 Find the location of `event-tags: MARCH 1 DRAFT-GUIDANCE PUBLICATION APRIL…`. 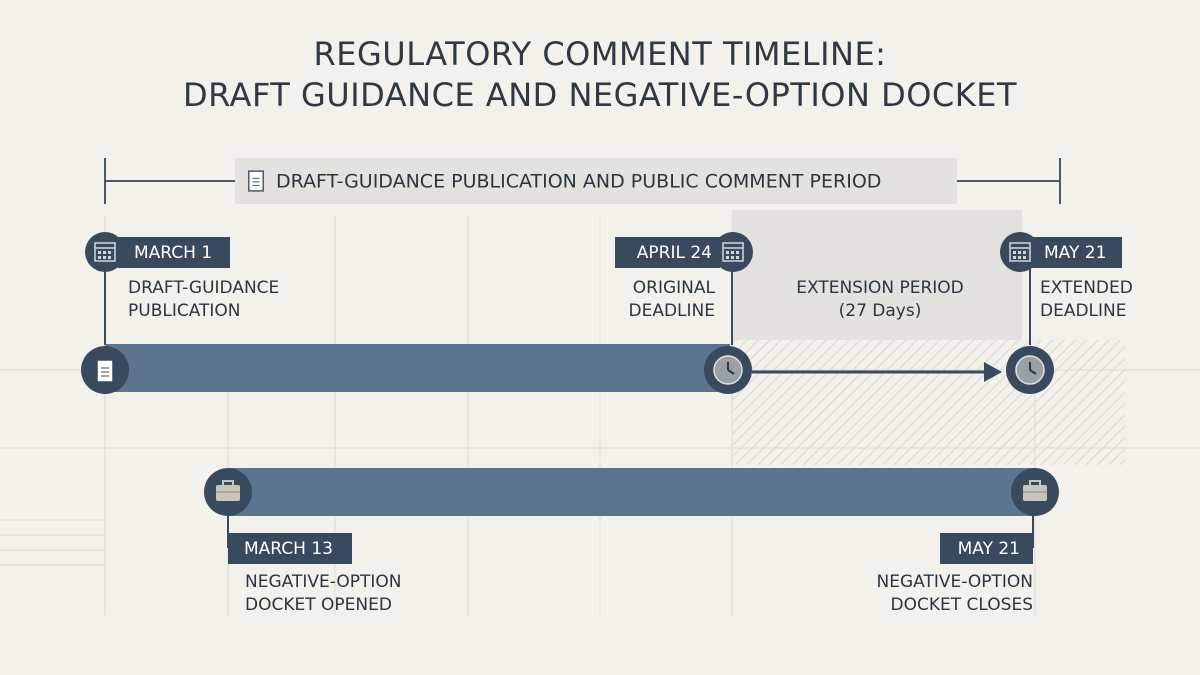

event-tags: MARCH 1 DRAFT-GUIDANCE PUBLICATION APRIL… is located at coordinates (609, 276).